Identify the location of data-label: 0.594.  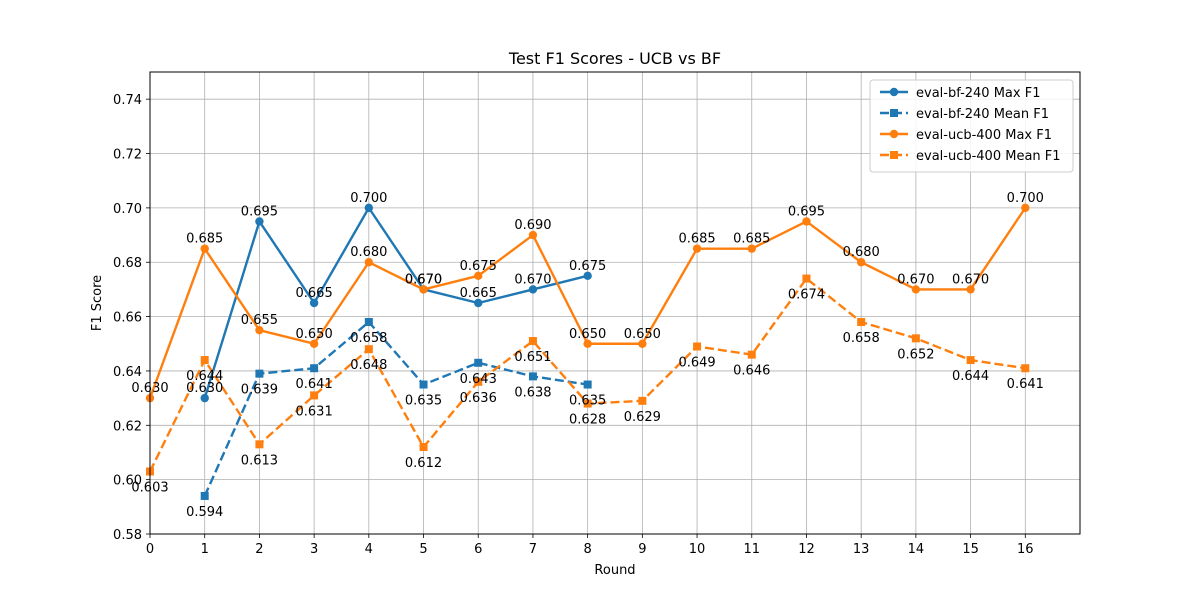
(204, 512).